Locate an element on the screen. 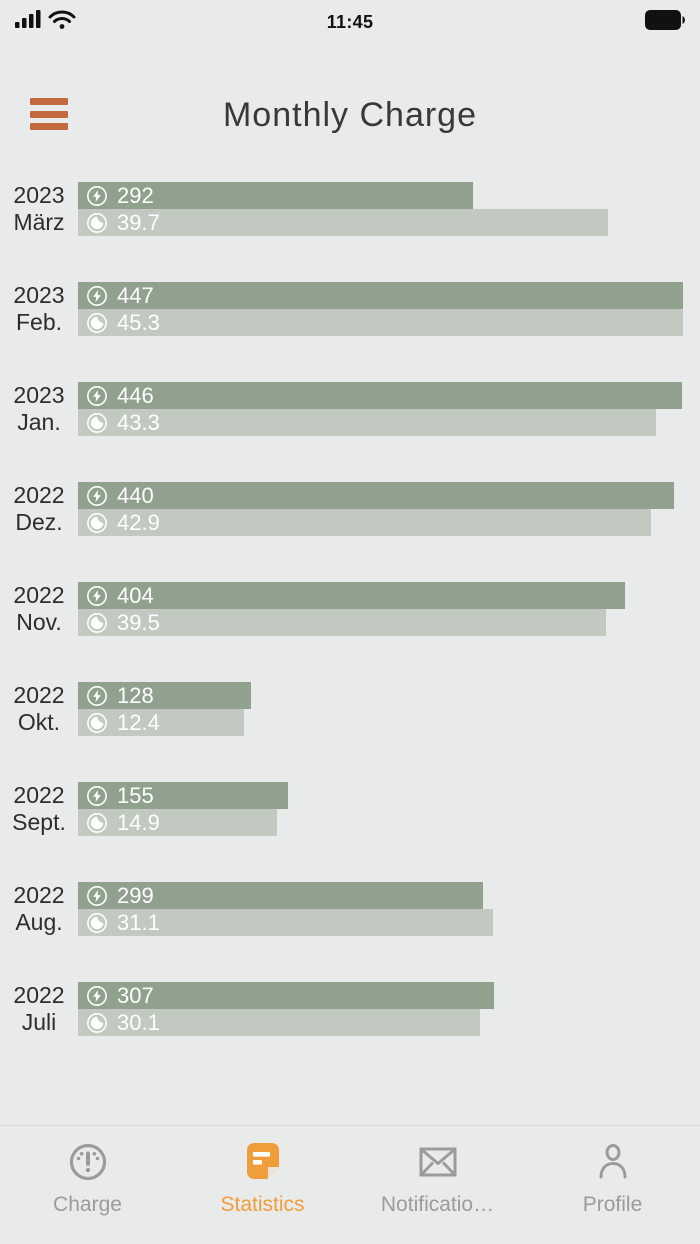 Image resolution: width=700 pixels, height=1244 pixels. chart-row: 2022 Okt. 128 12.4 is located at coordinates (350, 709).